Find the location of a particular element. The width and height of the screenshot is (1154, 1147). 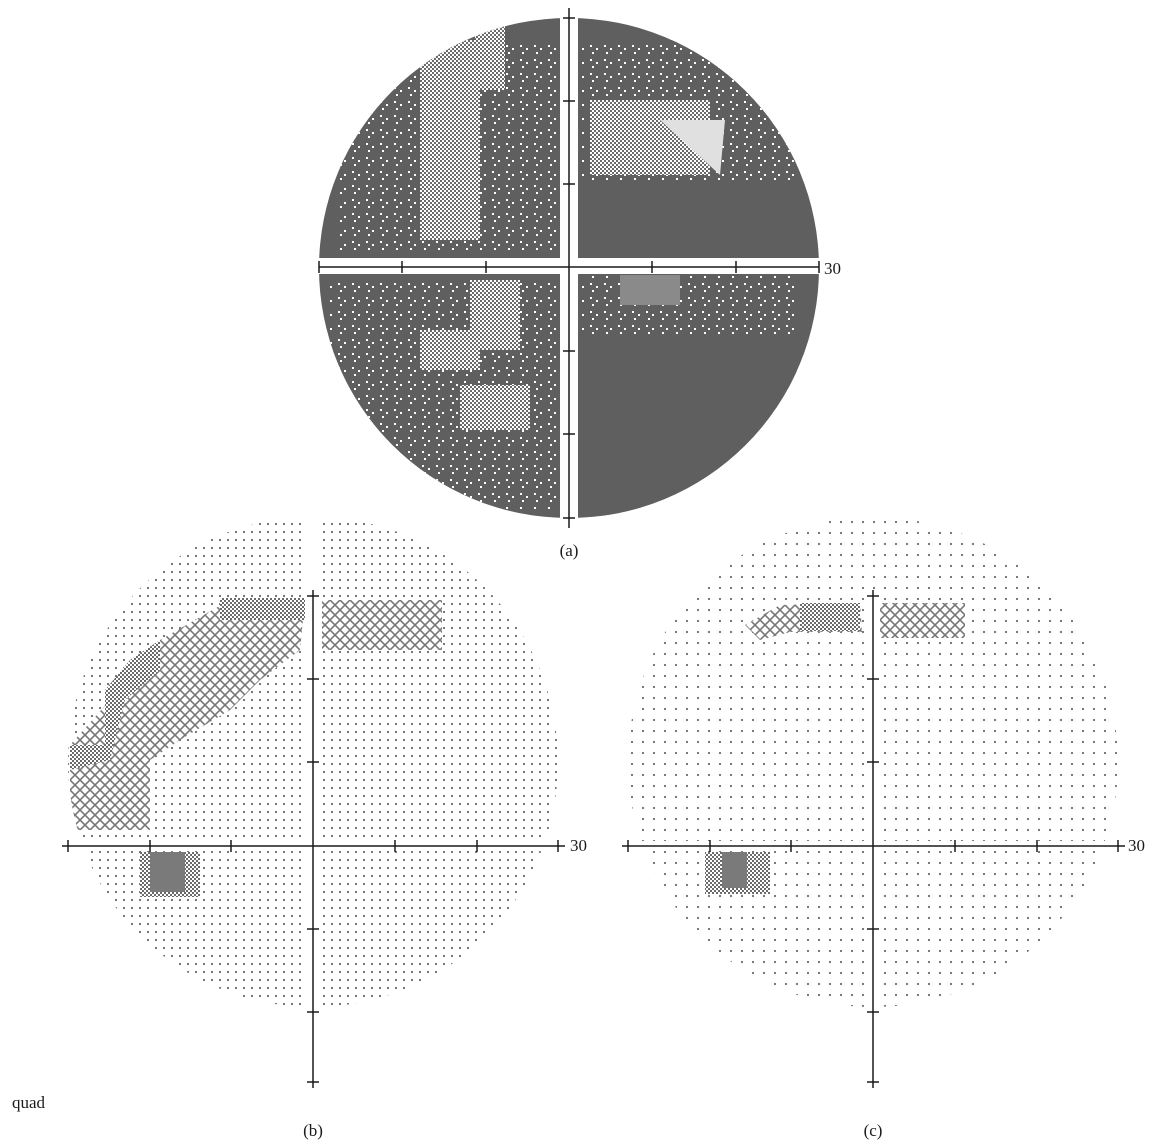

side-label-quad: quad is located at coordinates (29, 1102).